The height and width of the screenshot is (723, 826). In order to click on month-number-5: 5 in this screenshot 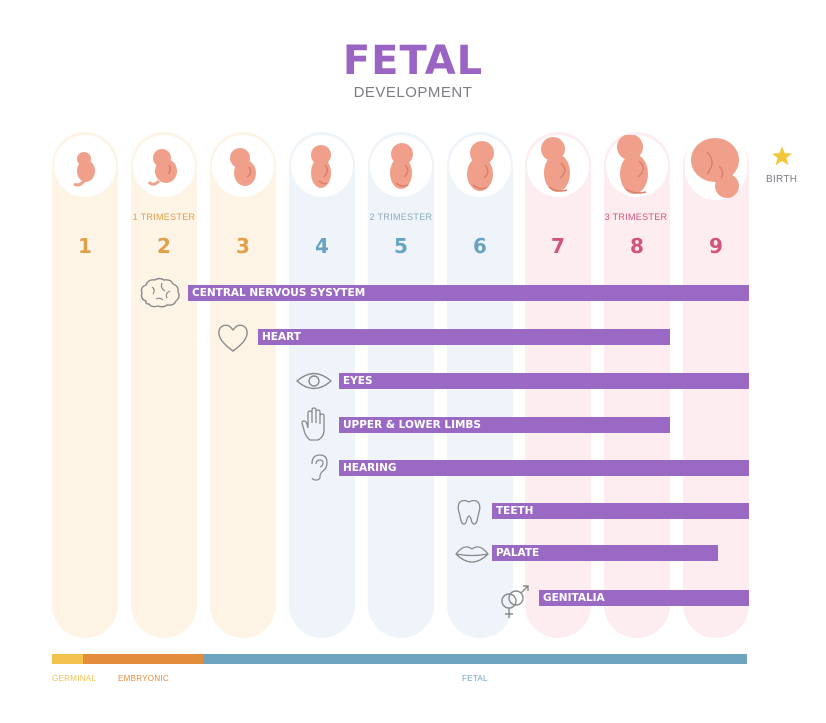, I will do `click(401, 246)`.